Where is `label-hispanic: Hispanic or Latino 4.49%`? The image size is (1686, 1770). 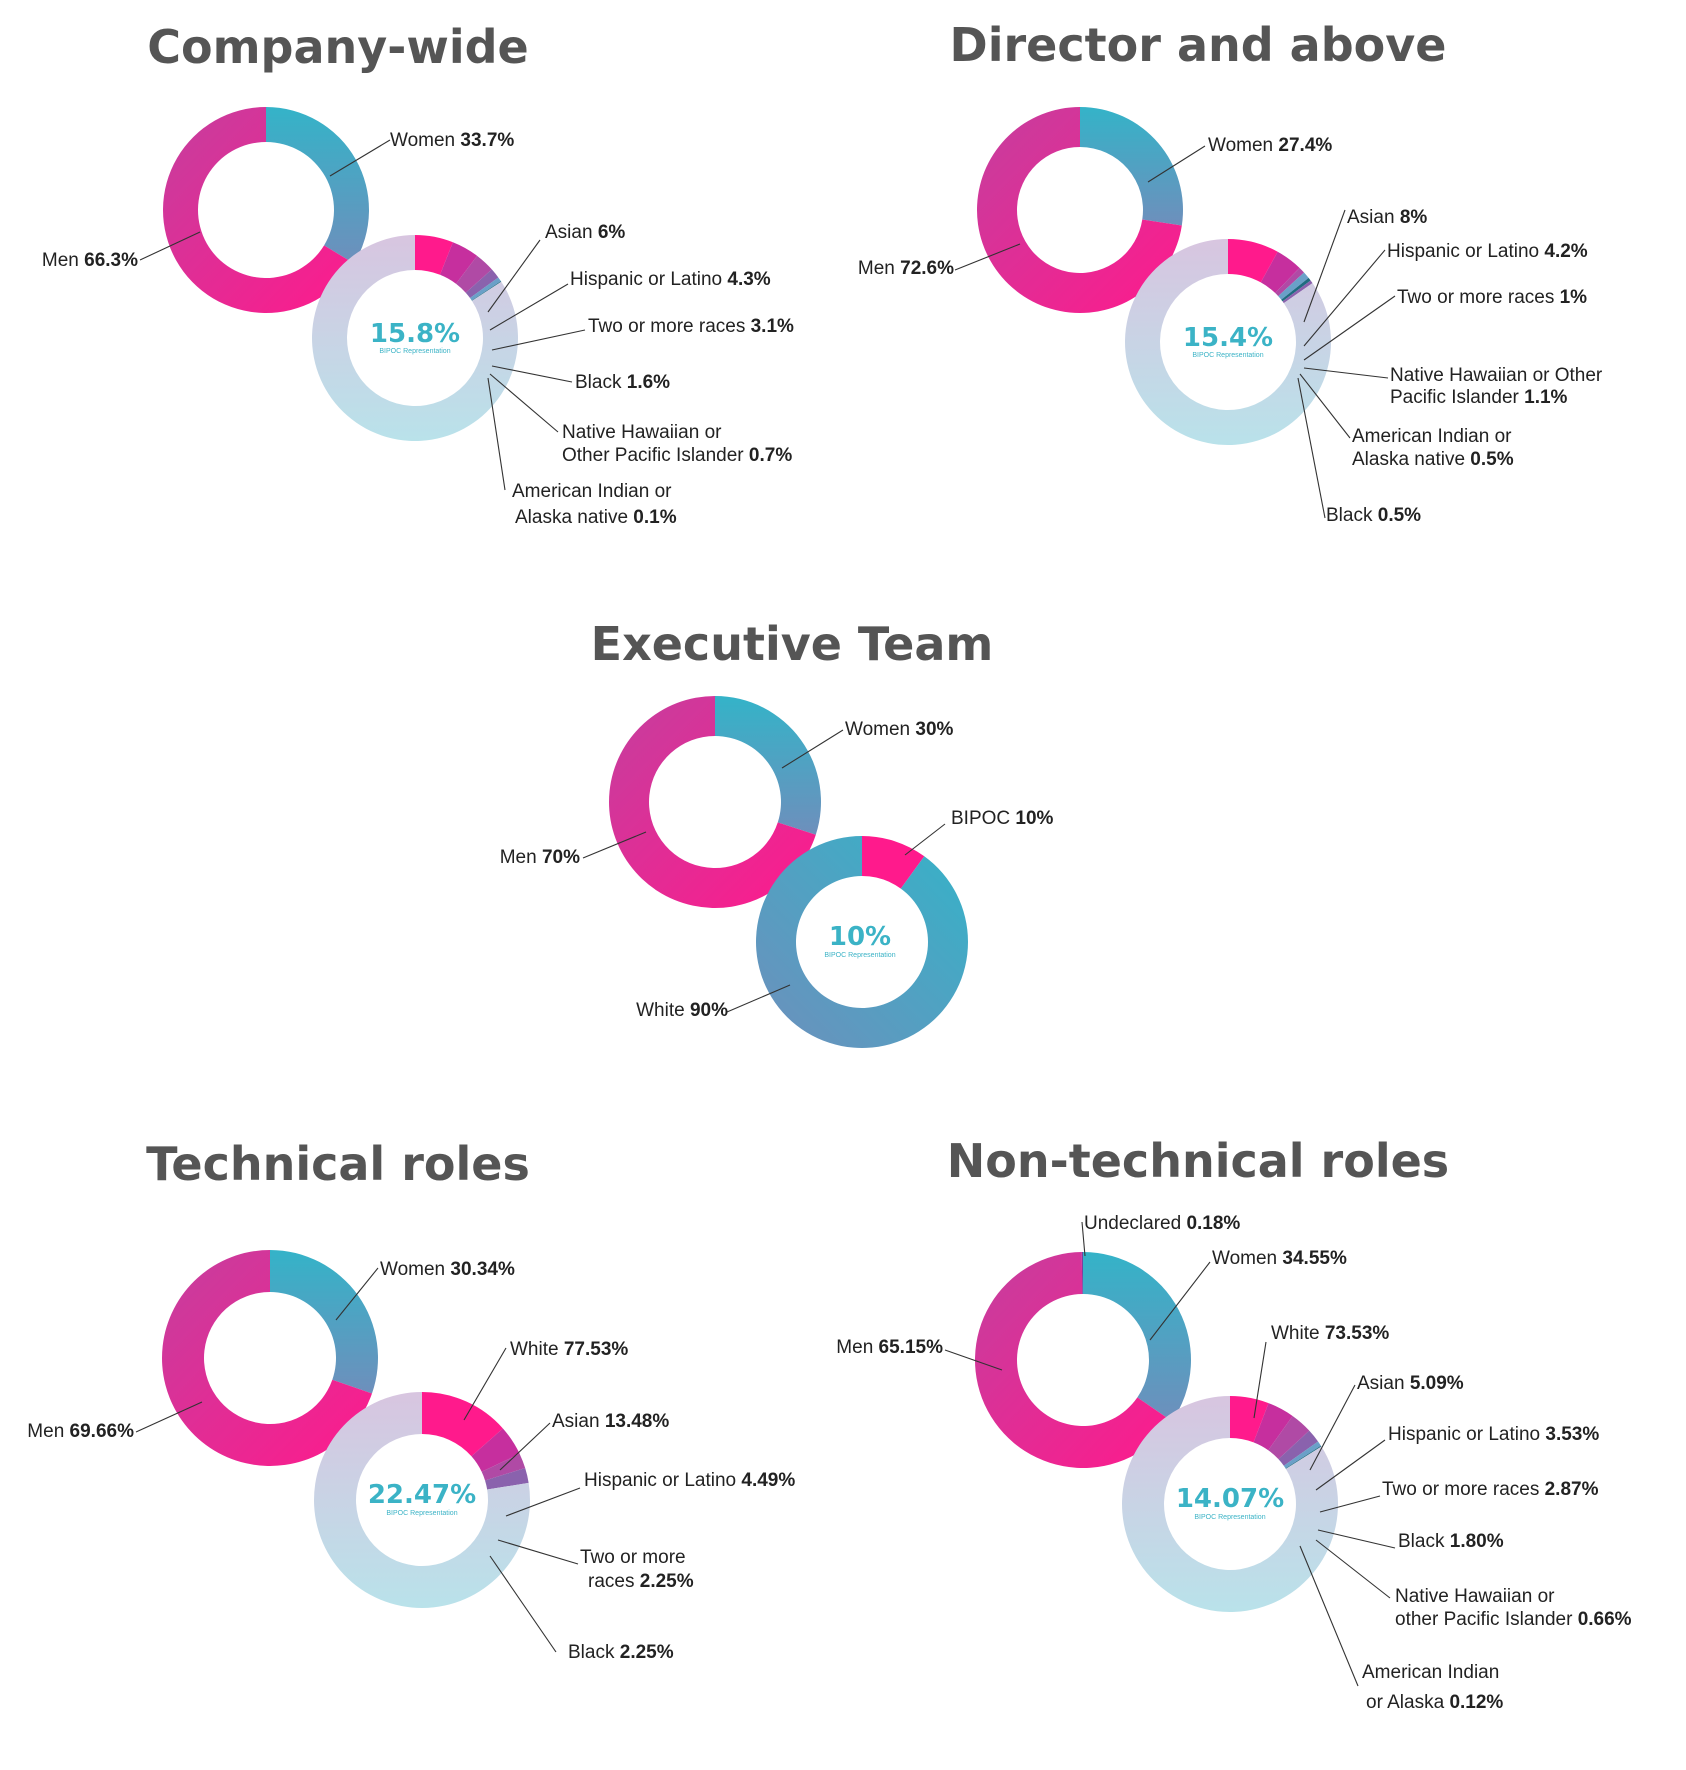
label-hispanic: Hispanic or Latino 4.49% is located at coordinates (689, 1480).